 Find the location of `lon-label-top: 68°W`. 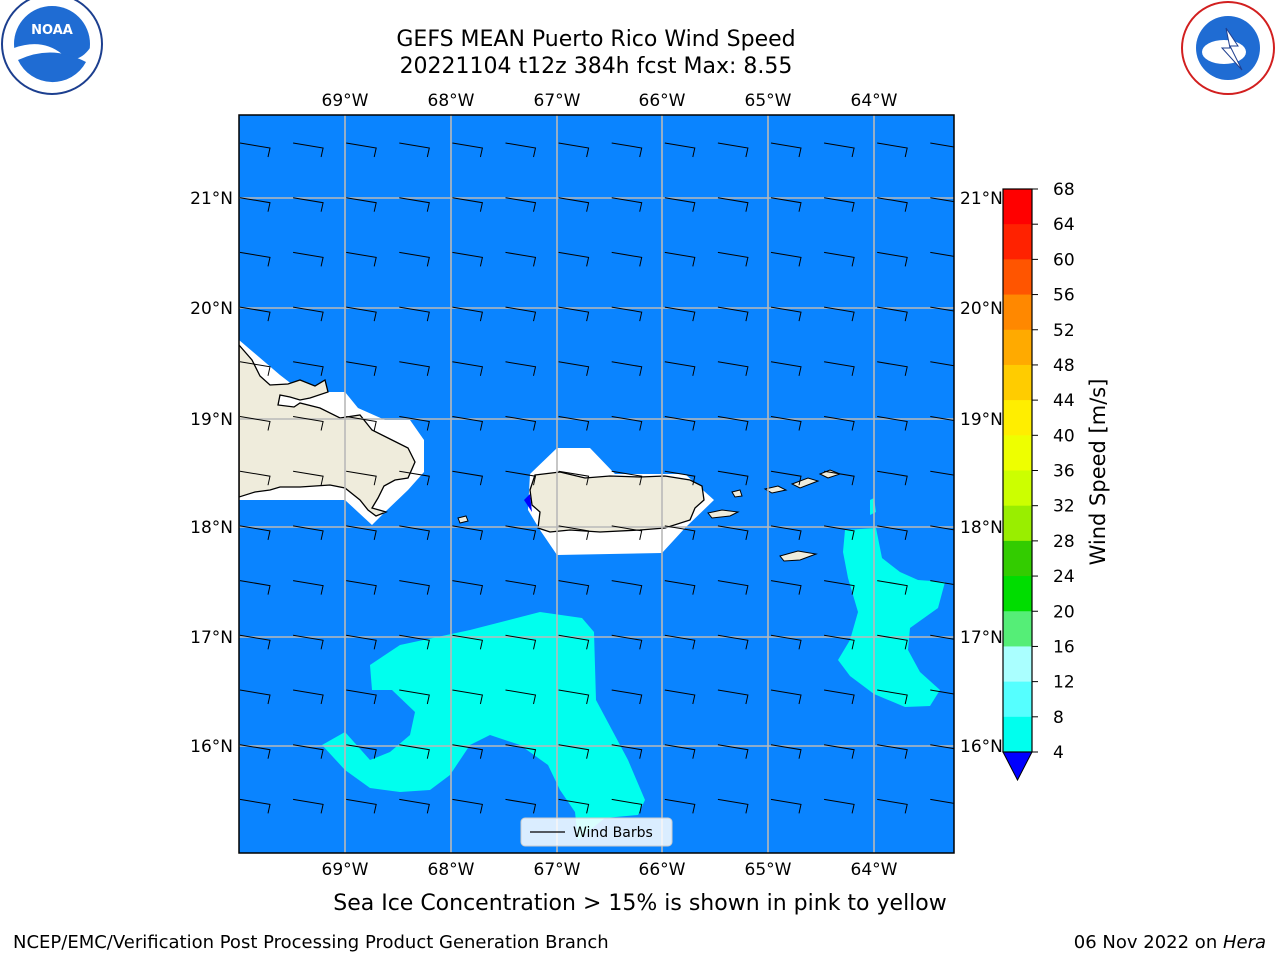

lon-label-top: 68°W is located at coordinates (451, 101).